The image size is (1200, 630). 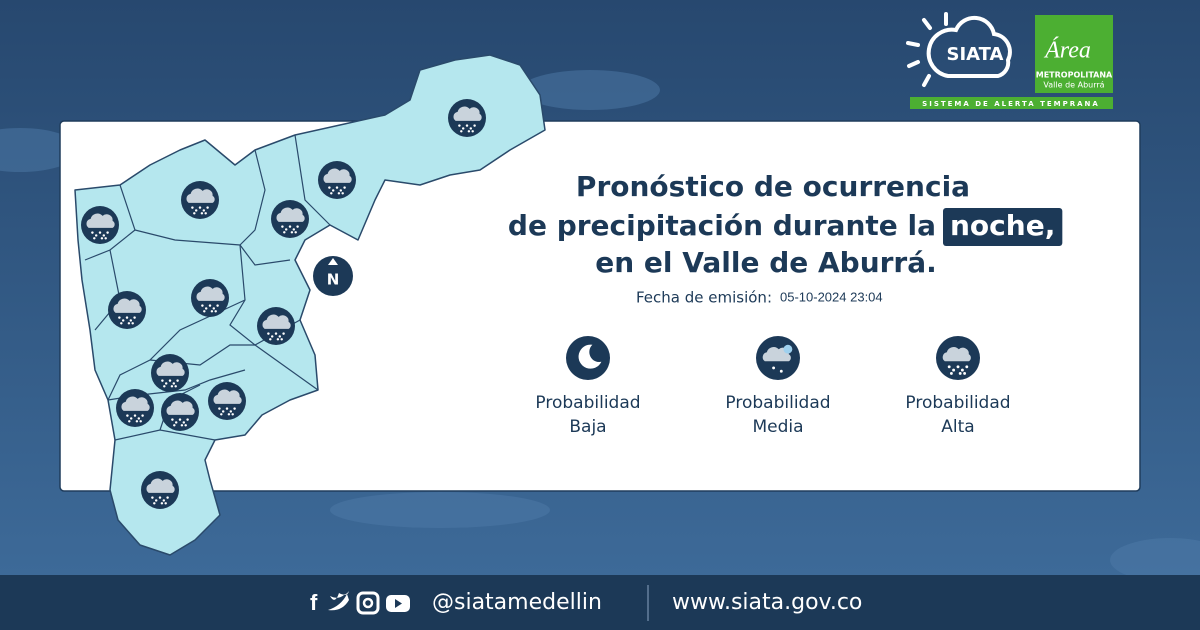 I want to click on legend-label: Media, so click(x=777, y=427).